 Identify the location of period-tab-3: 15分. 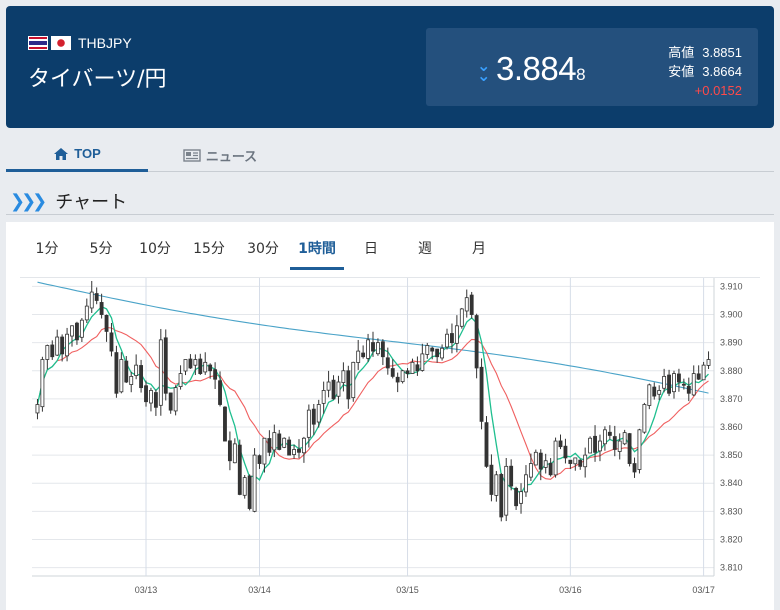
(209, 249).